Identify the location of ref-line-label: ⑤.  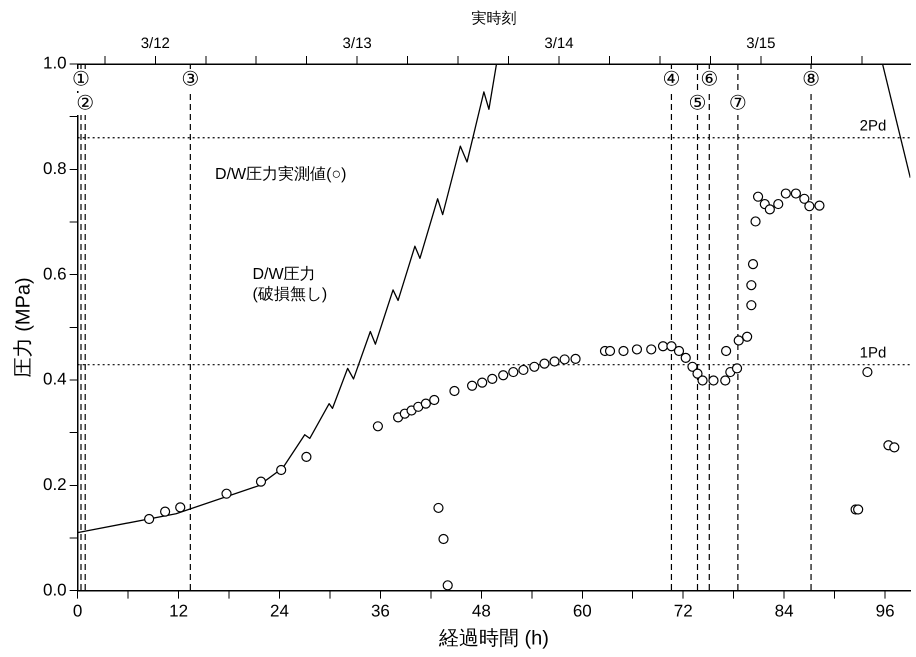
(697, 103).